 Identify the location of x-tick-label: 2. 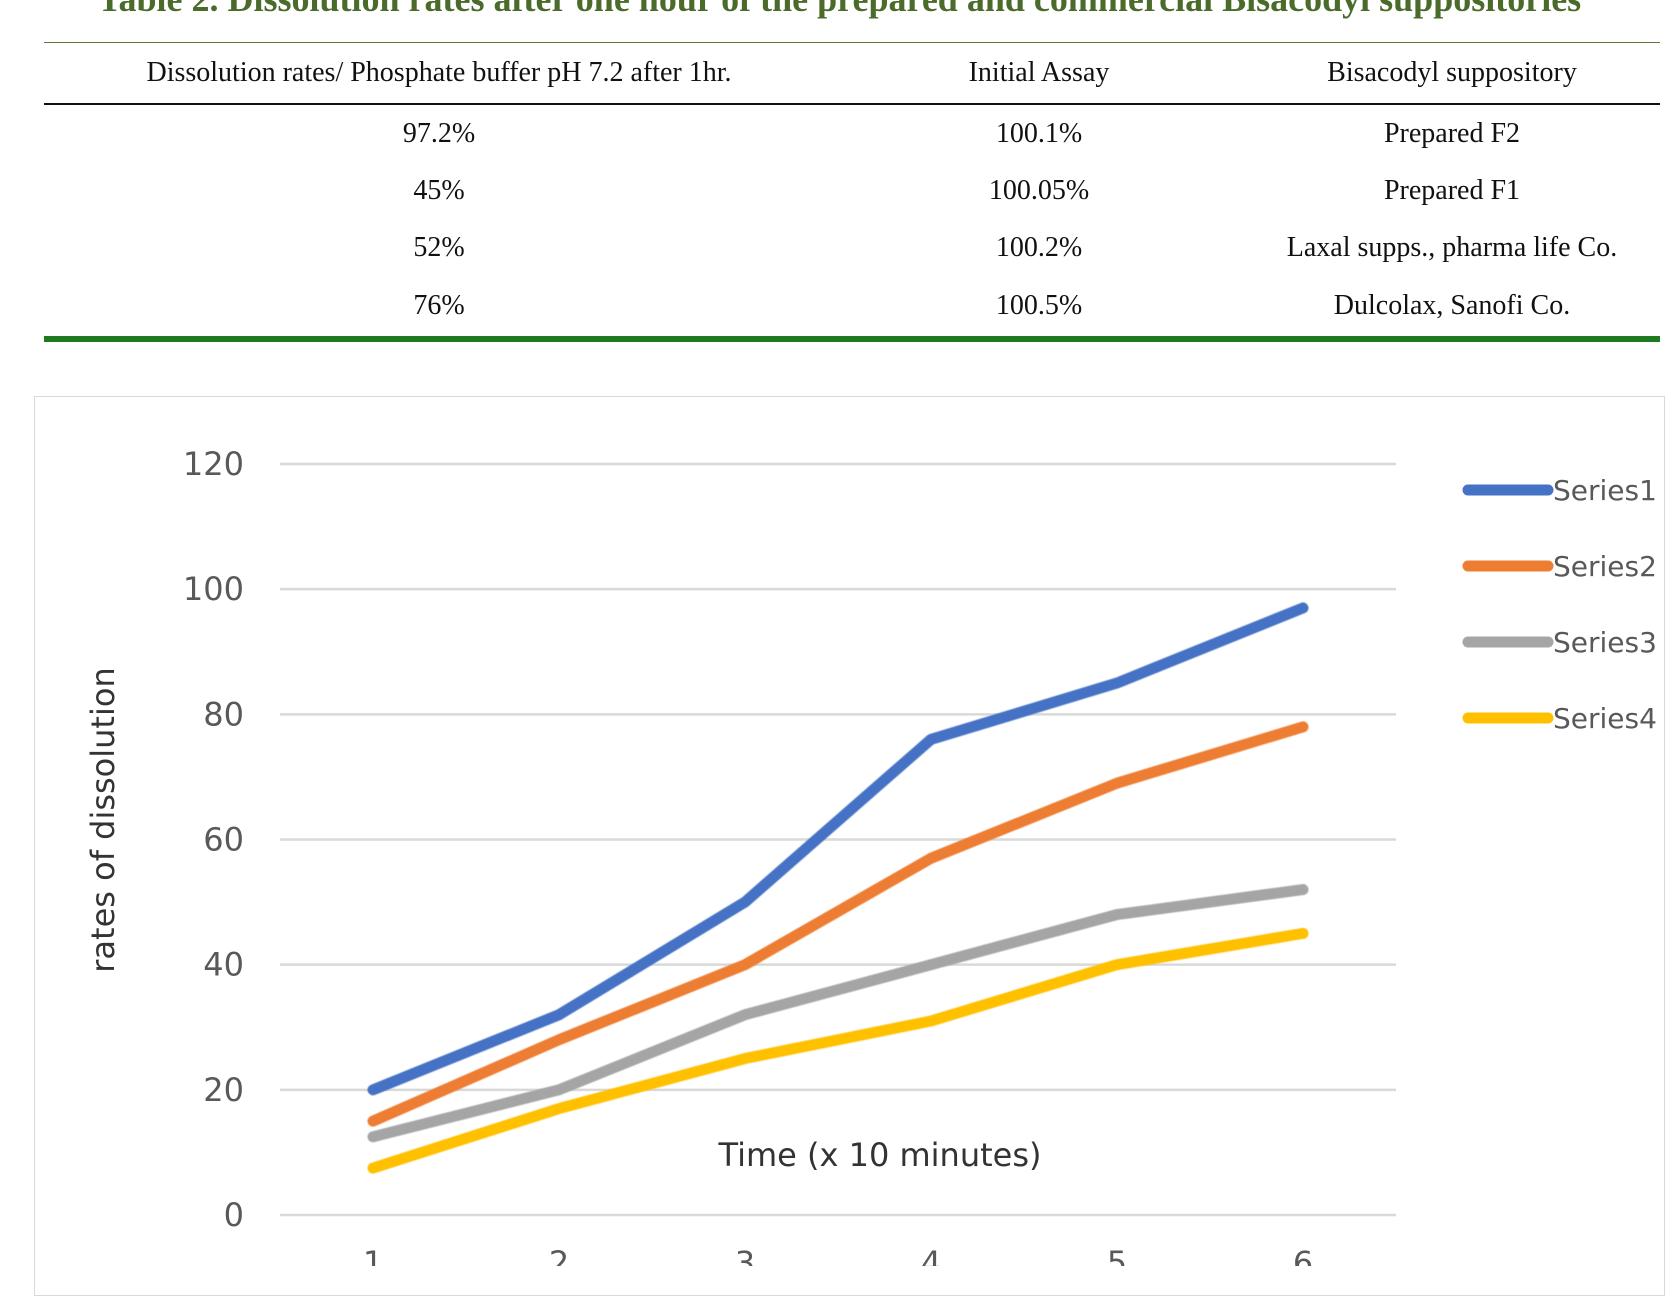
(559, 1255).